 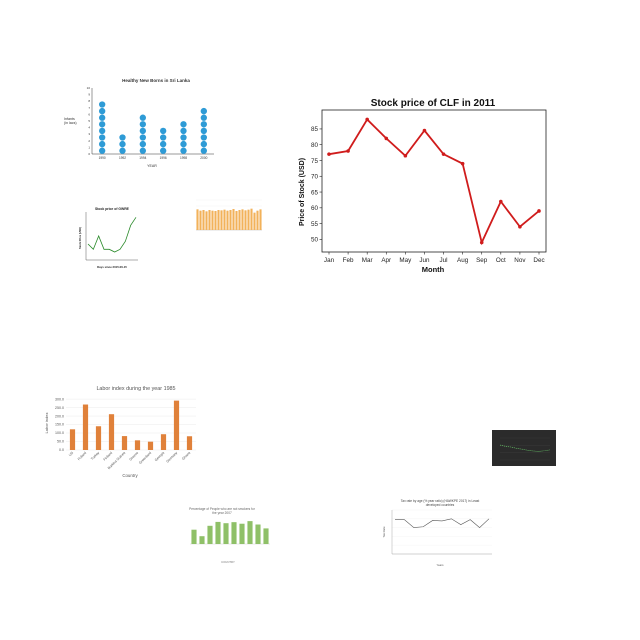 What do you see at coordinates (61, 450) in the screenshot?
I see `labor-index-y-tick: 0.0` at bounding box center [61, 450].